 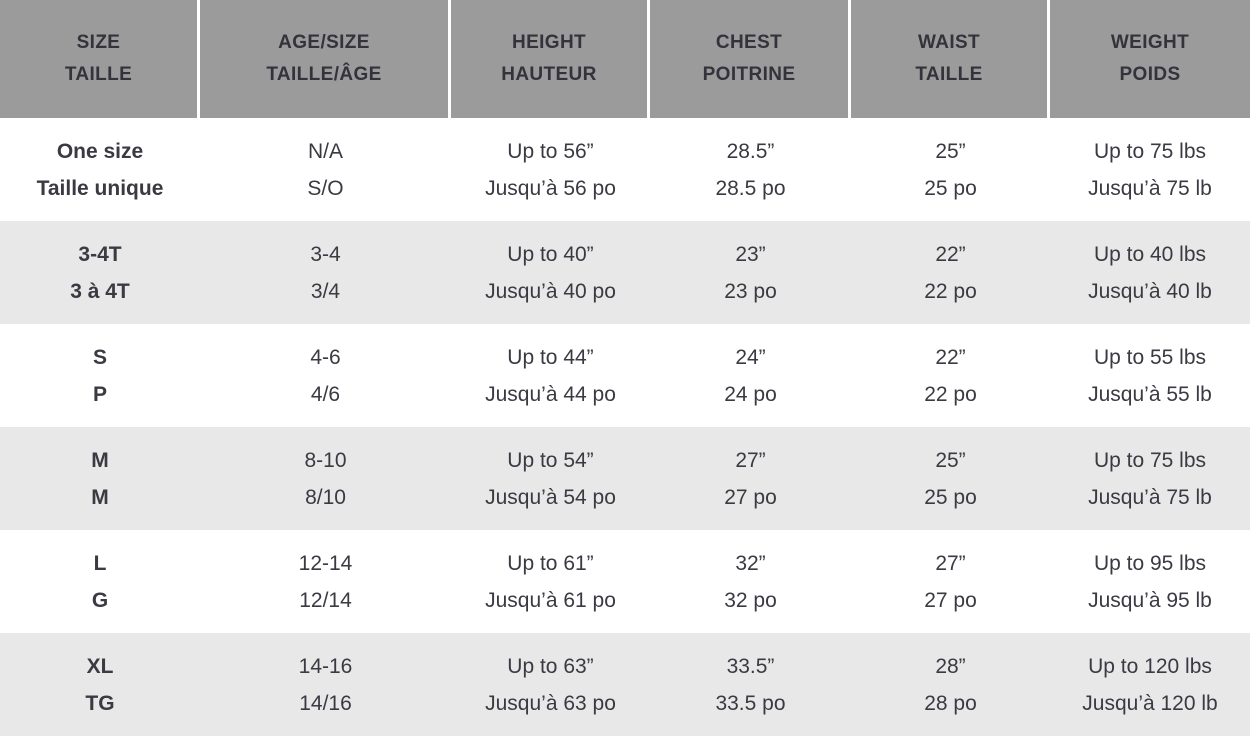 What do you see at coordinates (550, 563) in the screenshot?
I see `cell-line-en: Up to 61”` at bounding box center [550, 563].